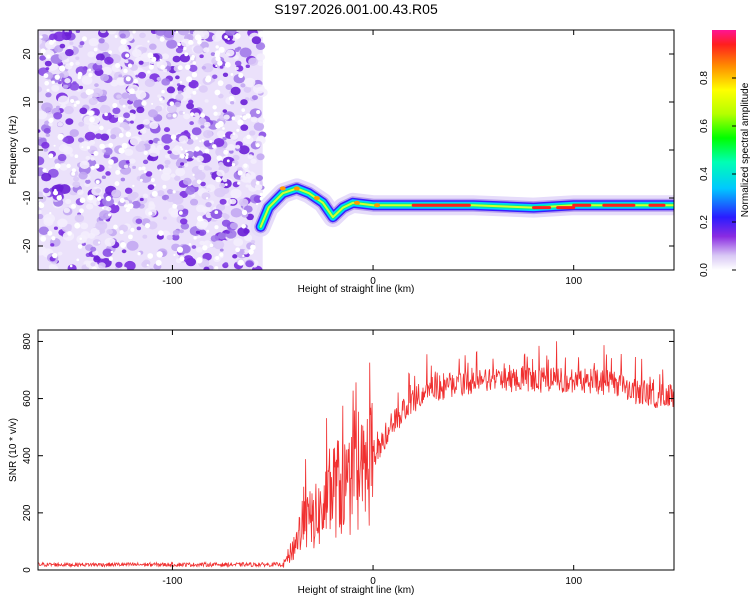  Describe the element at coordinates (13, 450) in the screenshot. I see `snr-ylabel: SNR (10 * v/v)` at that location.